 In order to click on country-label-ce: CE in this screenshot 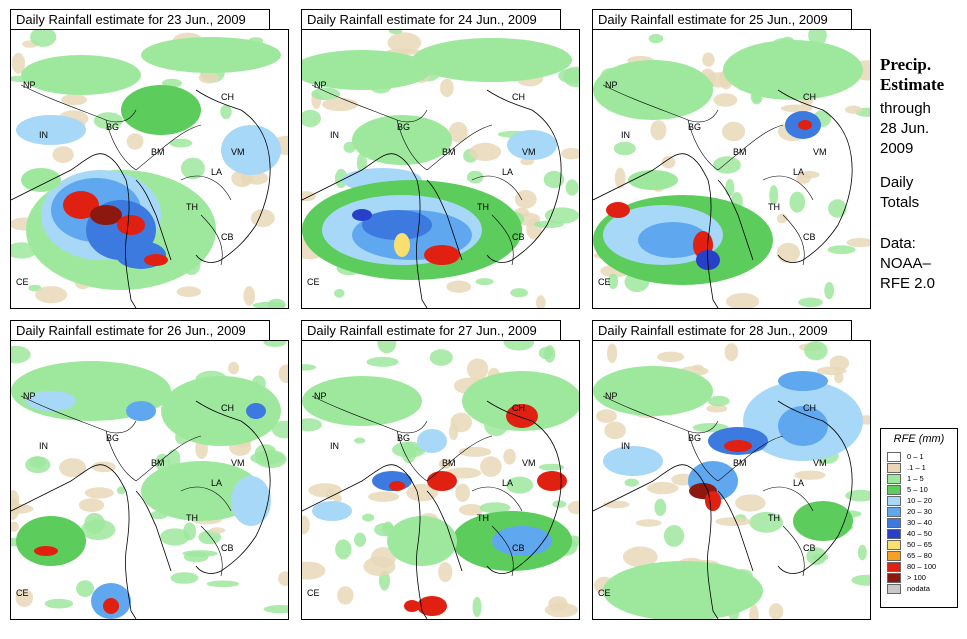, I will do `click(313, 593)`.